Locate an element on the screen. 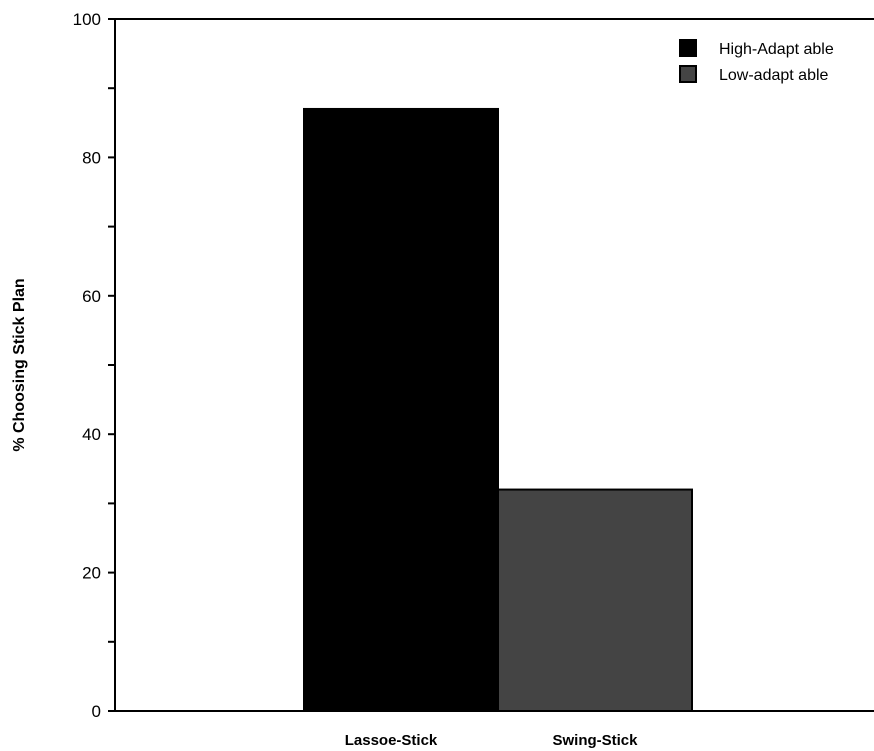 The image size is (874, 751). y-axis-title: % Choosing Stick Plan is located at coordinates (19, 364).